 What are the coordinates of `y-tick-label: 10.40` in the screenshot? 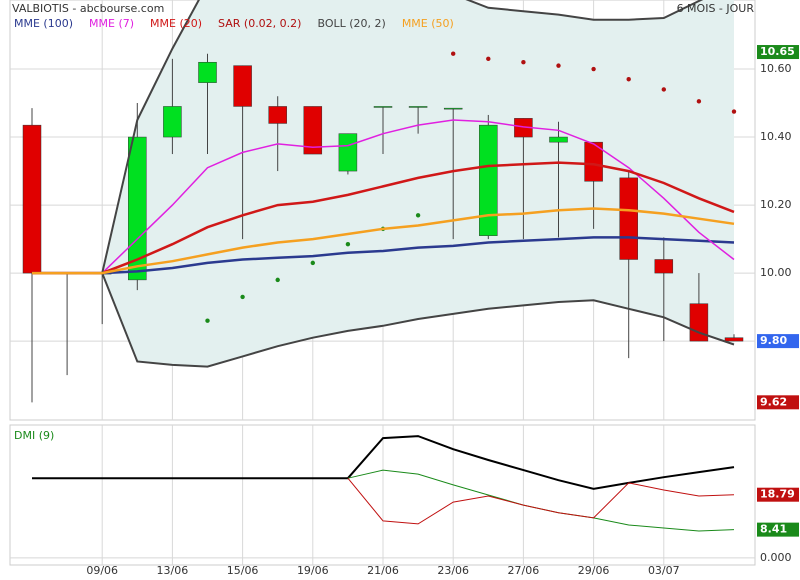 It's located at (776, 136).